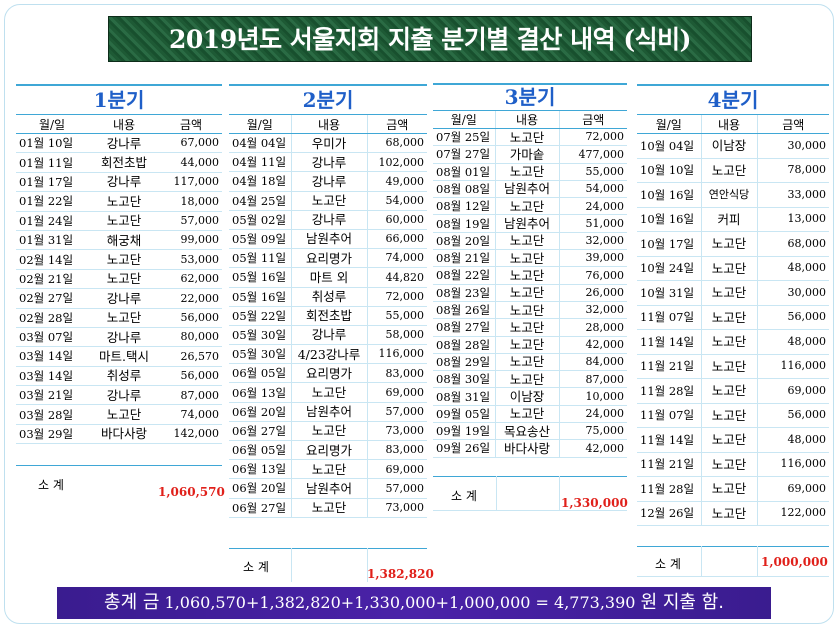  What do you see at coordinates (260, 316) in the screenshot?
I see `row-date: 05월 22일` at bounding box center [260, 316].